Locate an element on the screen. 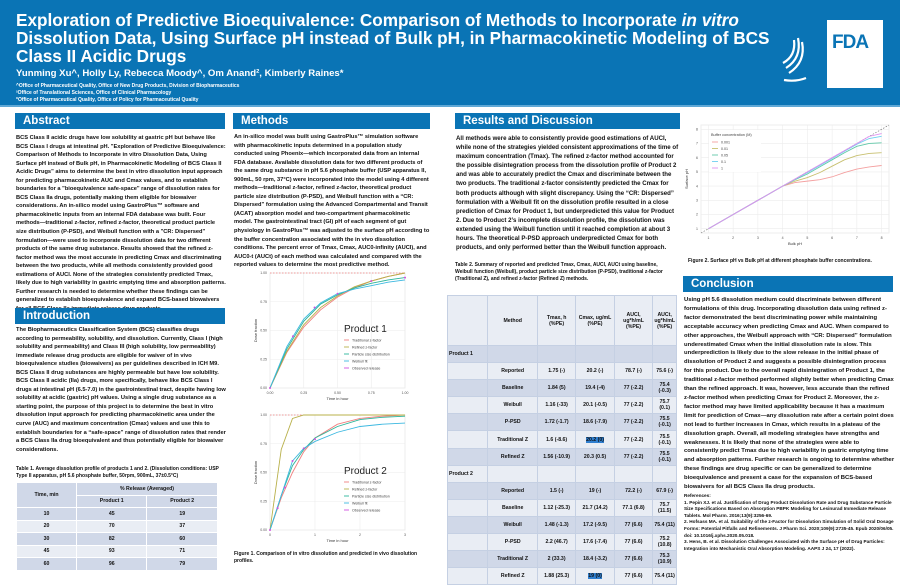 The height and width of the screenshot is (585, 900). table-cell: 1.75 (-) is located at coordinates (556, 371).